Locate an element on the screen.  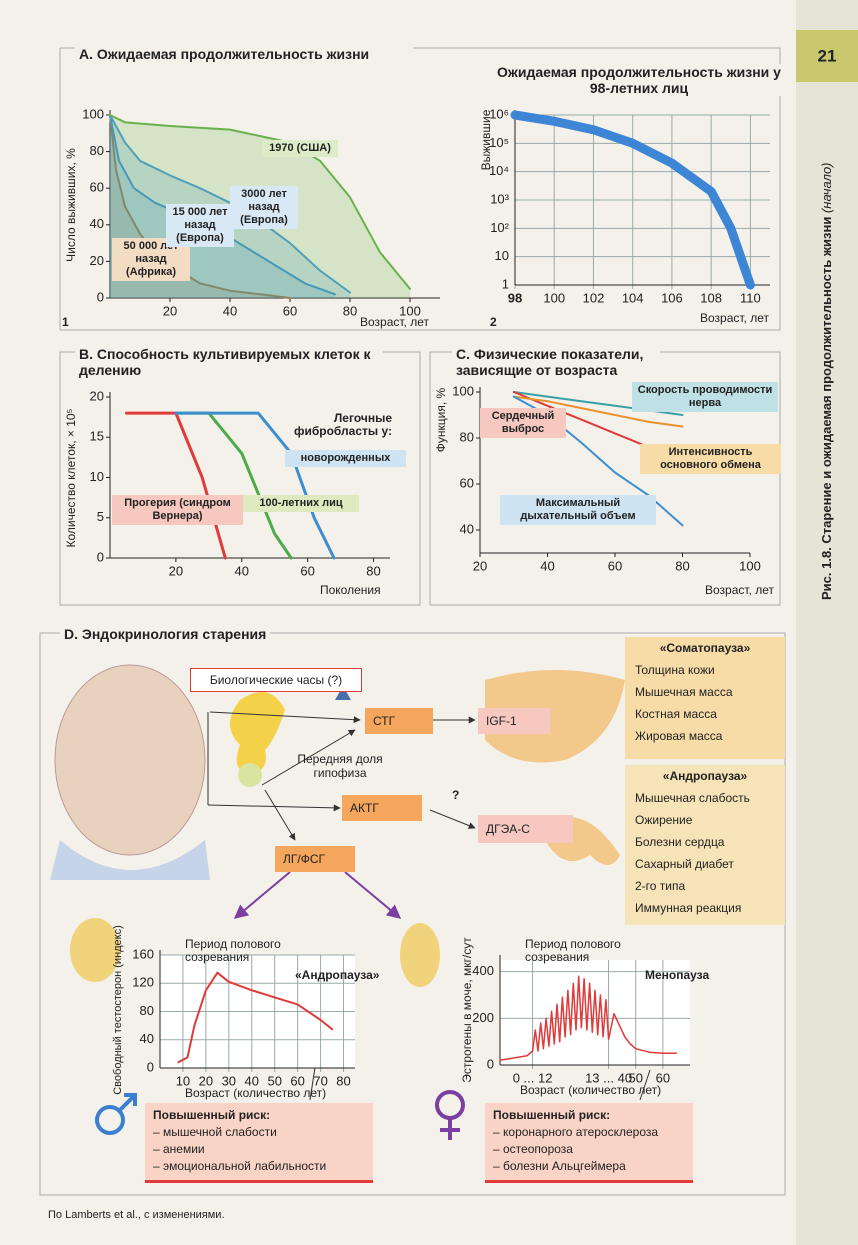
liver-icon is located at coordinates (555, 716).